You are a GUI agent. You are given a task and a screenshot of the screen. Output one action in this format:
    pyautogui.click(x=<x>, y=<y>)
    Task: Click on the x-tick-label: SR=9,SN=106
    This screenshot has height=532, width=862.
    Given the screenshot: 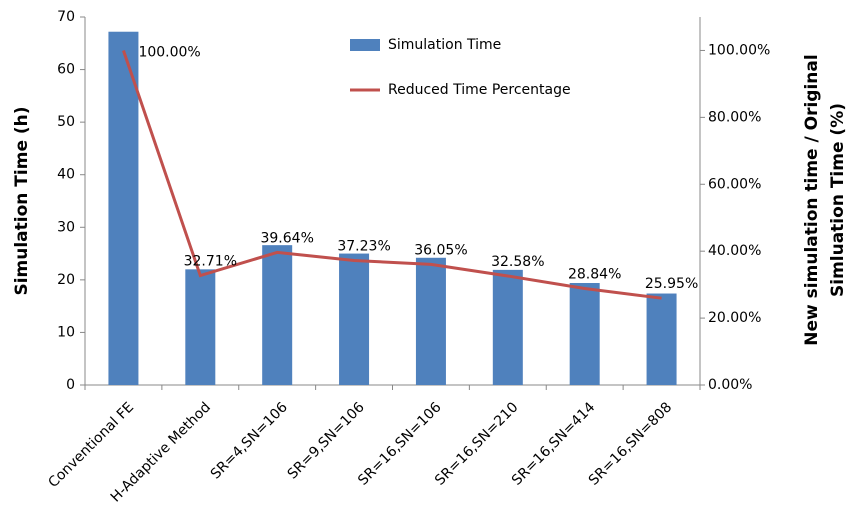 What is the action you would take?
    pyautogui.click(x=326, y=440)
    